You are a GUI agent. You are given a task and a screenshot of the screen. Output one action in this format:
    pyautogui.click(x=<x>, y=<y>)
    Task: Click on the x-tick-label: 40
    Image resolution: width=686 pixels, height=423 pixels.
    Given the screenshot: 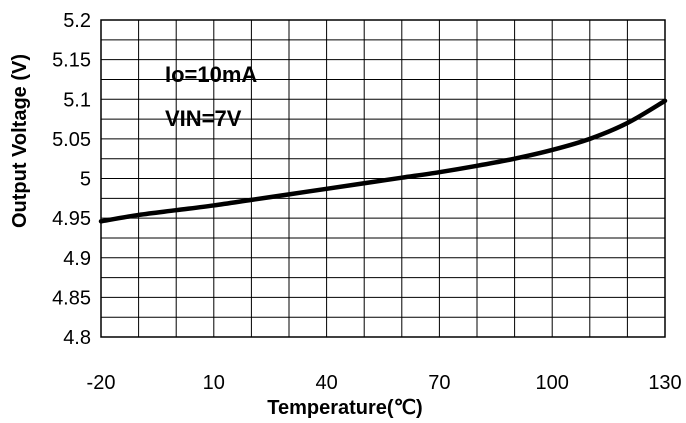 What is the action you would take?
    pyautogui.click(x=326, y=383)
    